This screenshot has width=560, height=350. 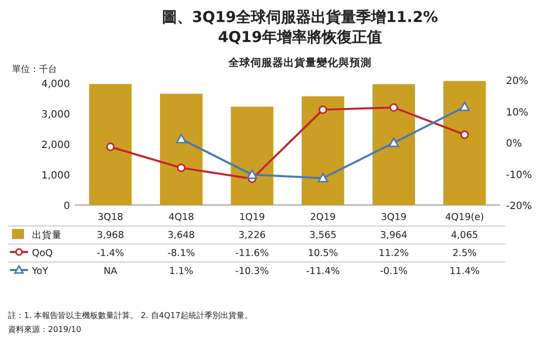 I want to click on y2-tick-label: -10%, so click(x=519, y=175).